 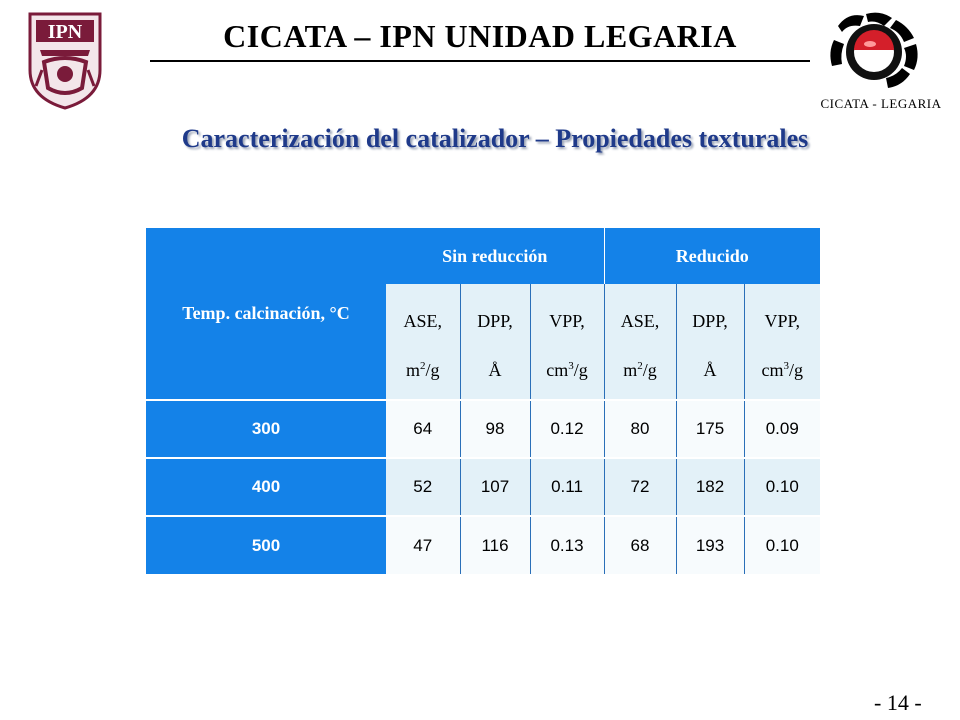 I want to click on cicata-logo-caption: CICATA - LEGARIA, so click(x=881, y=103).